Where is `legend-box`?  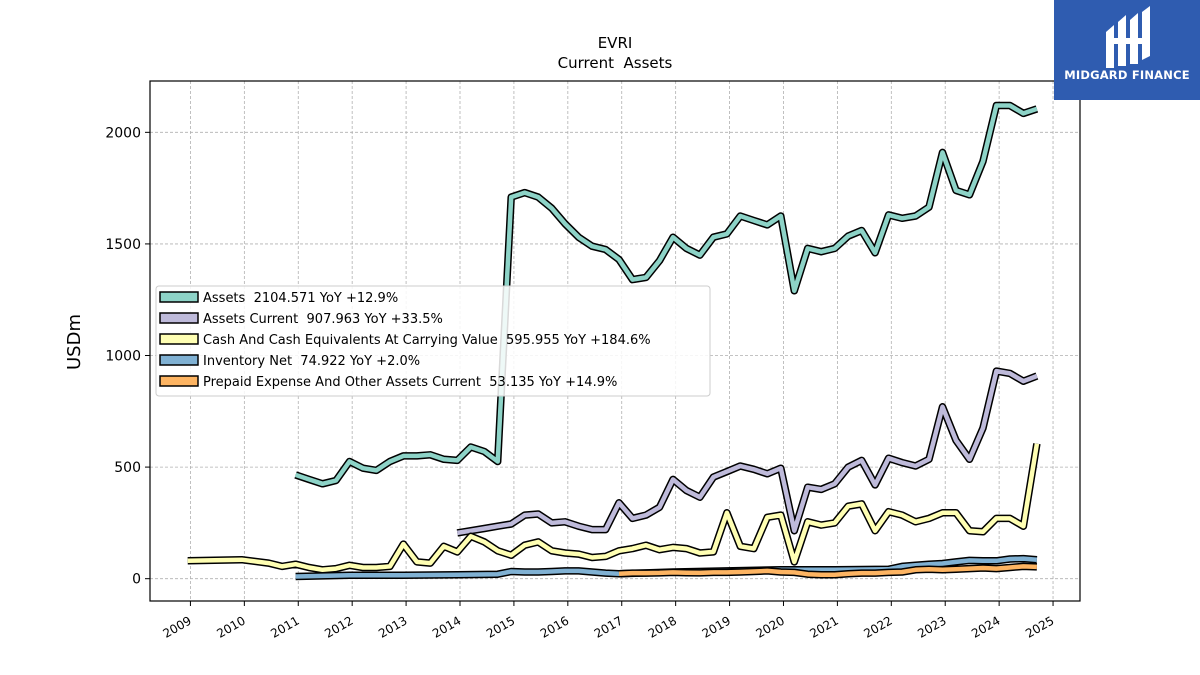 legend-box is located at coordinates (433, 341).